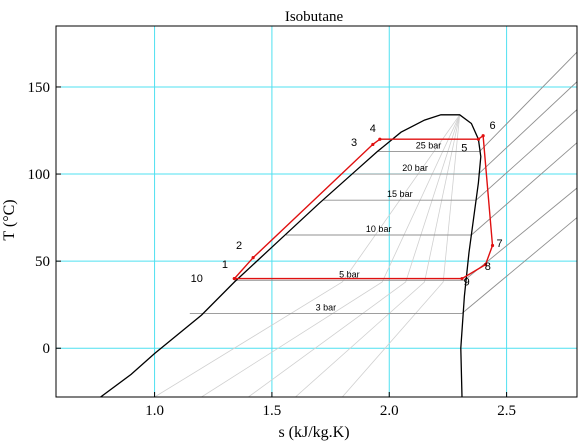  What do you see at coordinates (467, 283) in the screenshot?
I see `state-label-9: 9` at bounding box center [467, 283].